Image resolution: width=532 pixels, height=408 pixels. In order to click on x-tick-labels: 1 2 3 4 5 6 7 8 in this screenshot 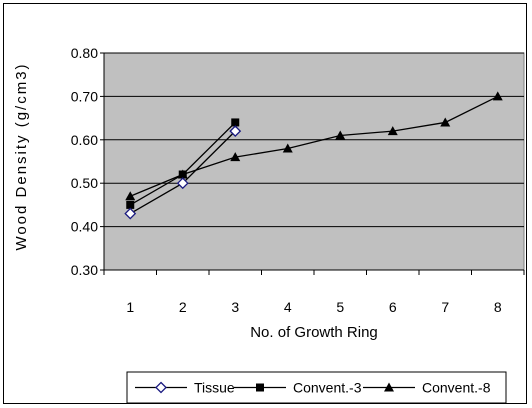, I will do `click(314, 307)`.